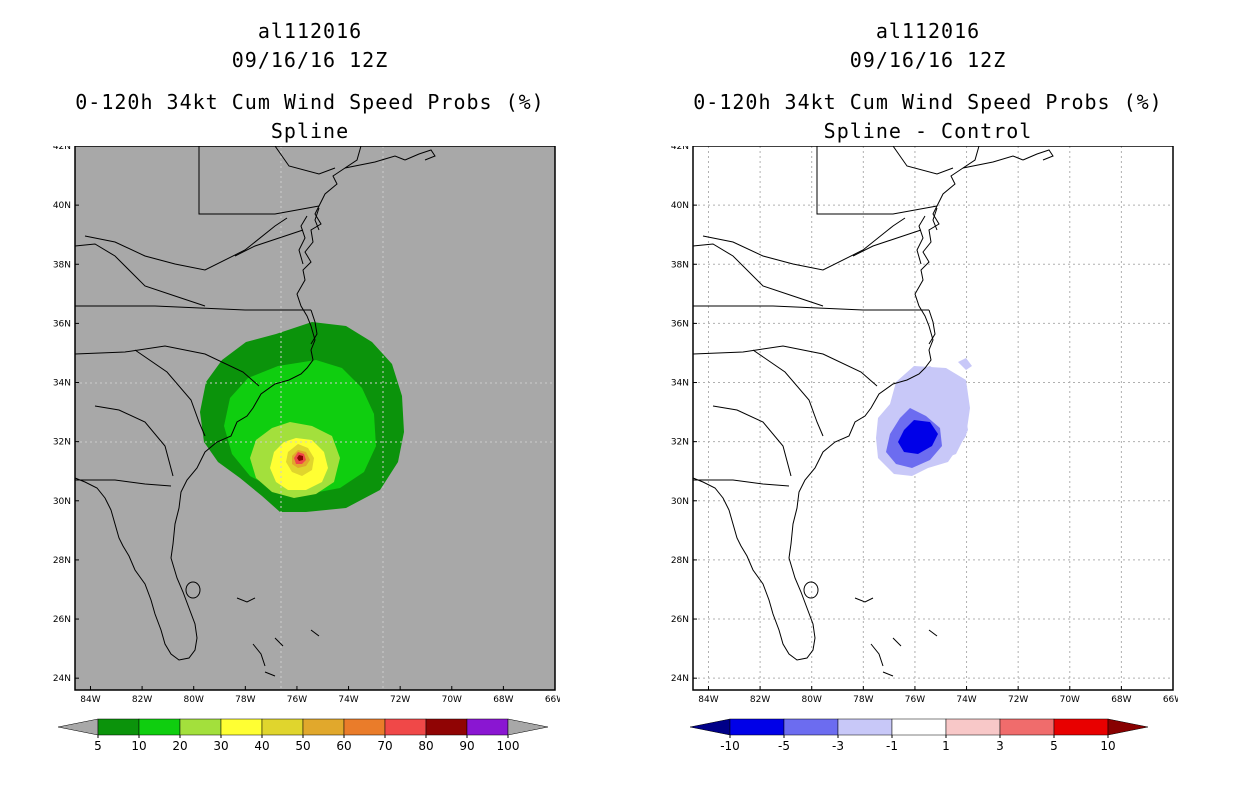  What do you see at coordinates (928, 60) in the screenshot?
I see `right-datetime: 09/16/16 12Z` at bounding box center [928, 60].